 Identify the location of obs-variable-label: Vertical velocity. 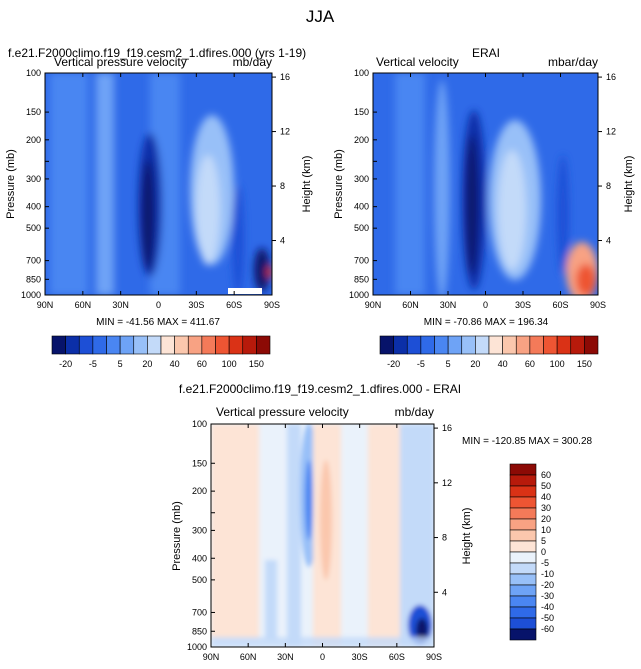
(417, 62).